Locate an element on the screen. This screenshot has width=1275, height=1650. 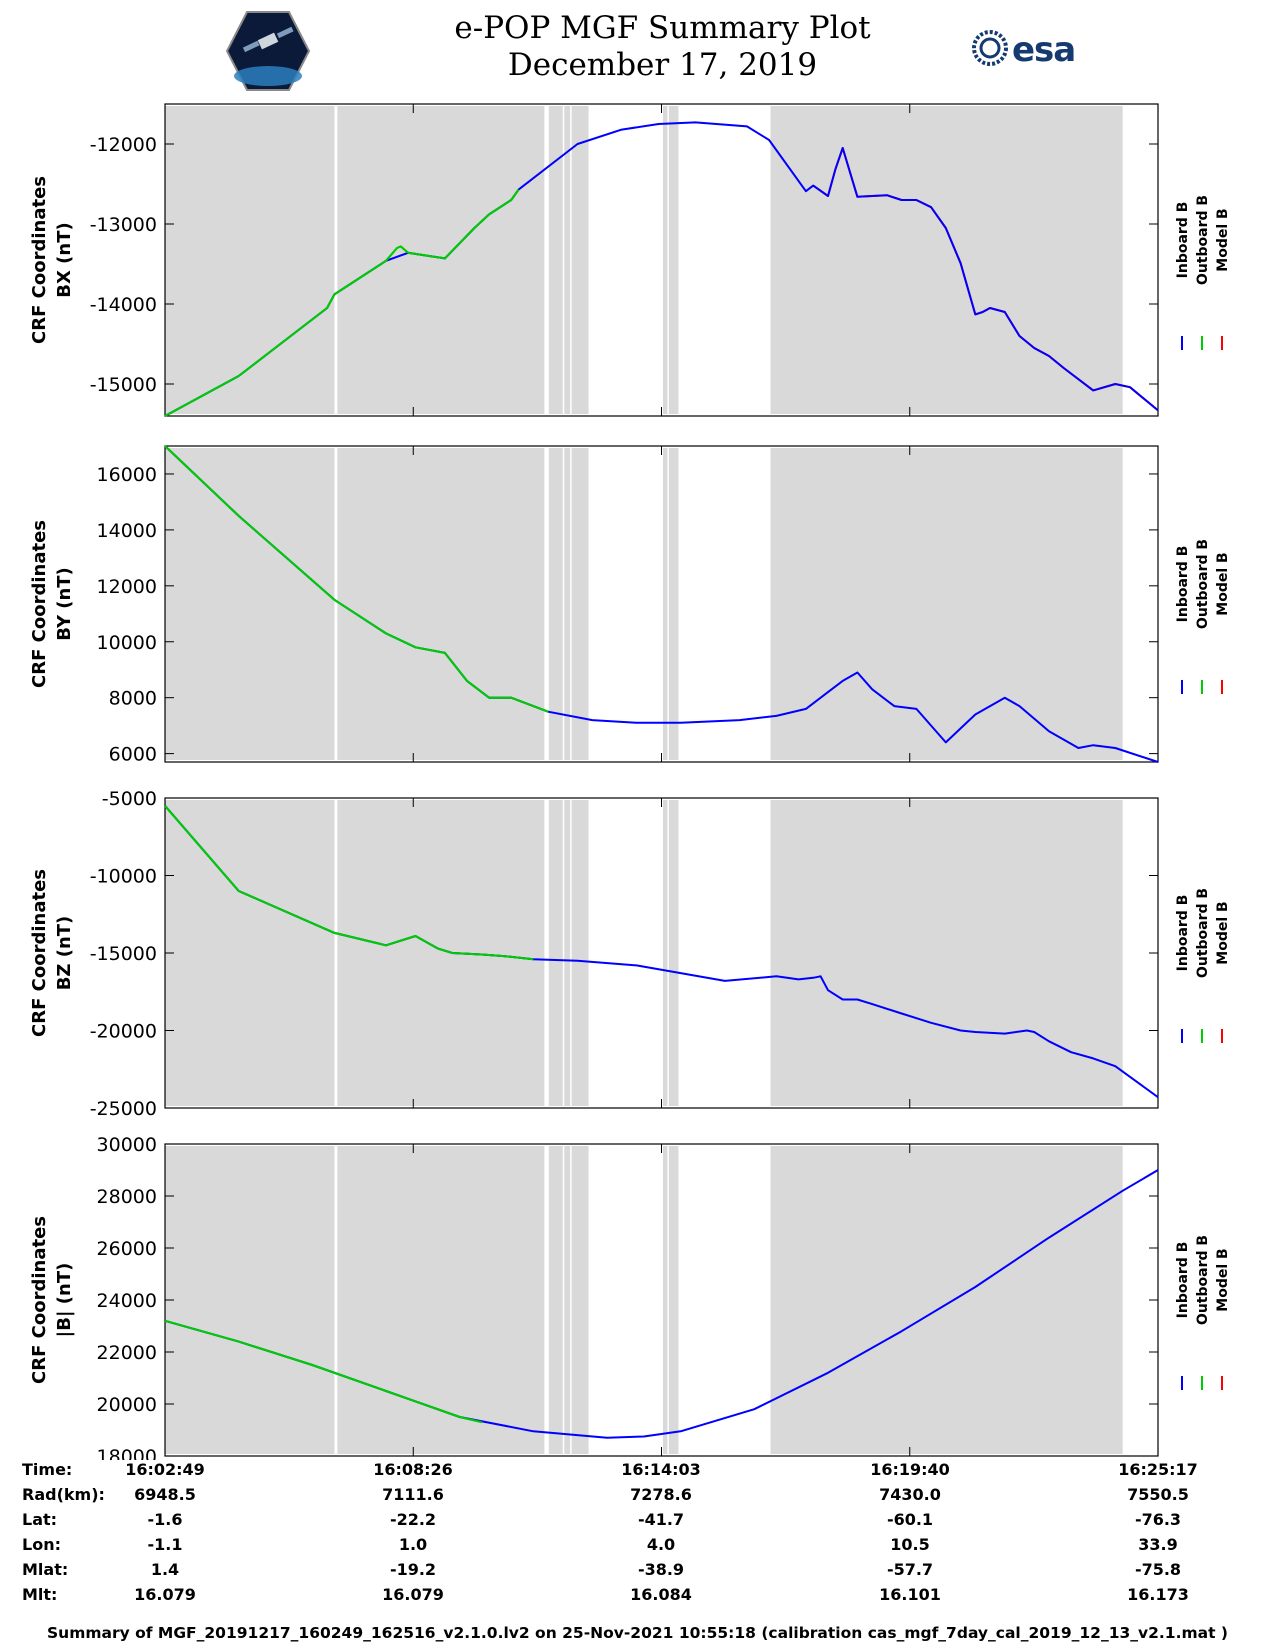
legend-label: Outboard B is located at coordinates (1203, 584).